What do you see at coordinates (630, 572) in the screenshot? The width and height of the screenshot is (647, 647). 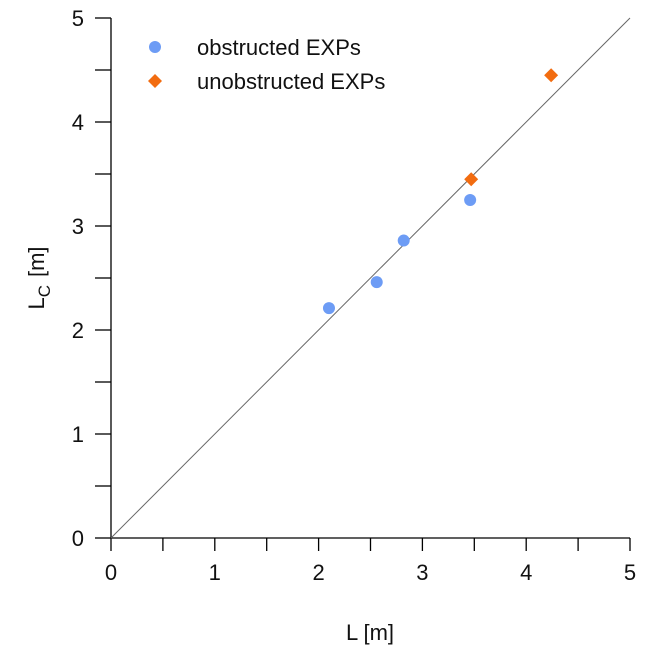 I see `x-tick-label: 5` at bounding box center [630, 572].